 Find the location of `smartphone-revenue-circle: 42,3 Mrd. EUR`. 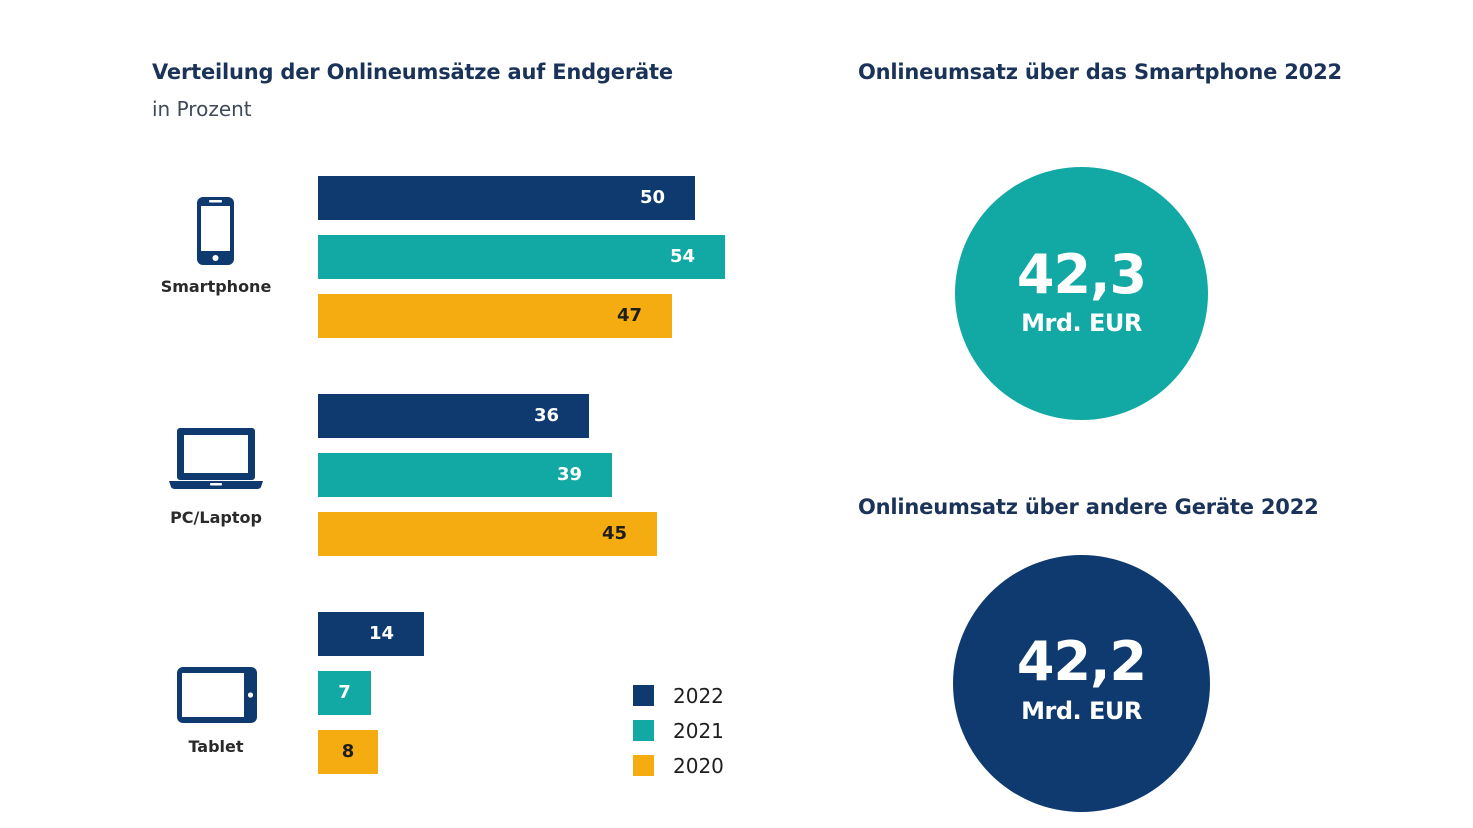

smartphone-revenue-circle: 42,3 Mrd. EUR is located at coordinates (1081, 293).